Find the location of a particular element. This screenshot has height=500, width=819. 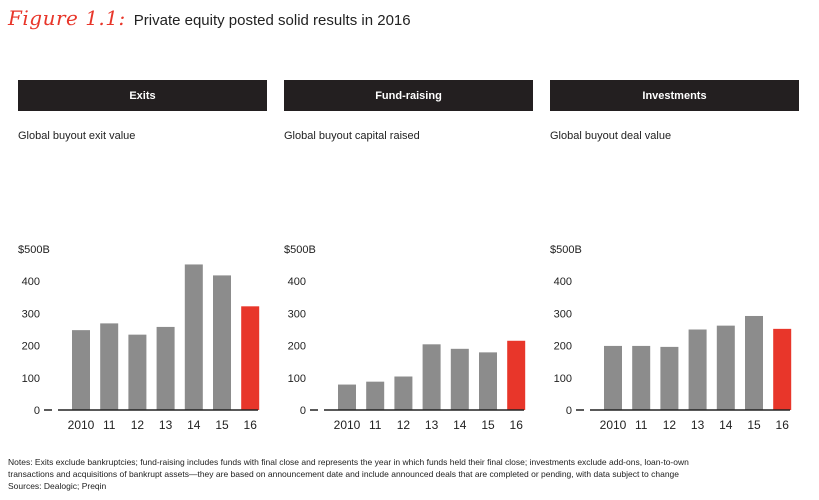

panel-header: Fund-raising is located at coordinates (408, 95).